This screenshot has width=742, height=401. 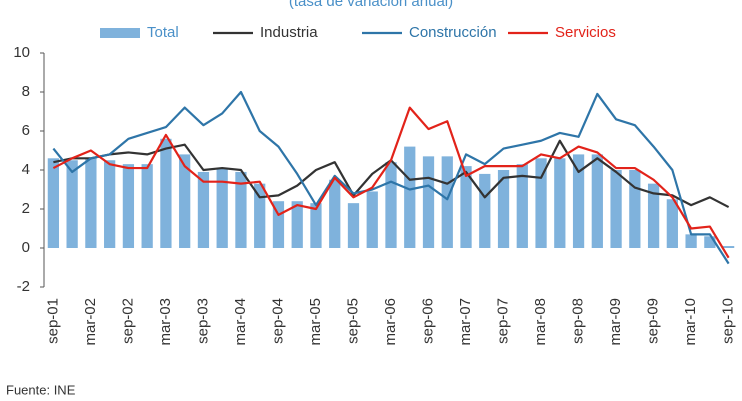 What do you see at coordinates (615, 322) in the screenshot?
I see `x-tick-label: mar-09` at bounding box center [615, 322].